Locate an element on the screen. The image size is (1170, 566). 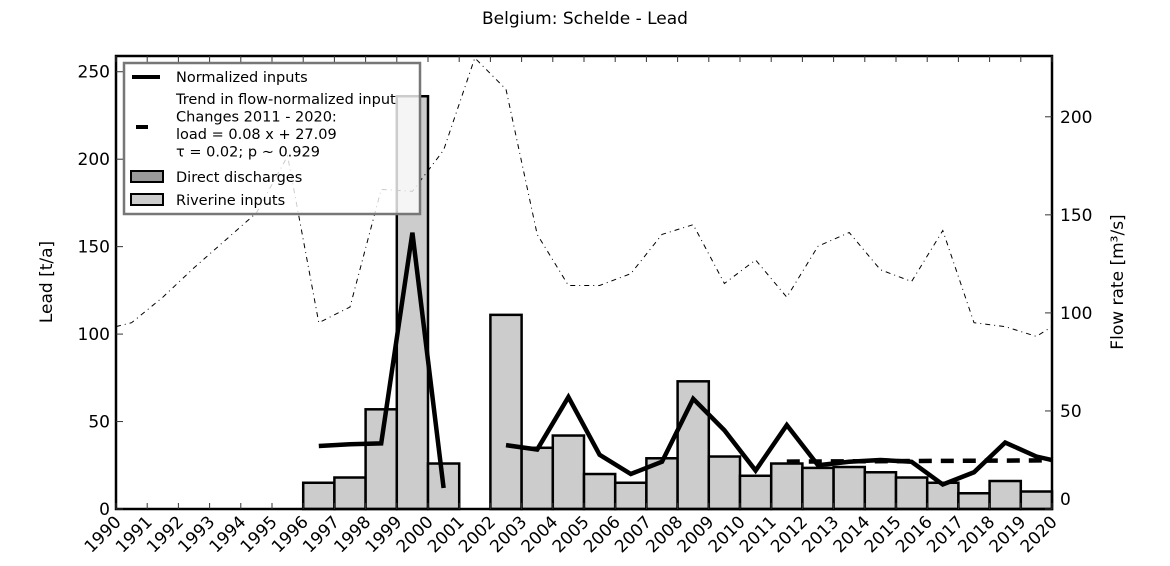
legend-label: τ = 0.02; p ~ 0.929 is located at coordinates (248, 153).